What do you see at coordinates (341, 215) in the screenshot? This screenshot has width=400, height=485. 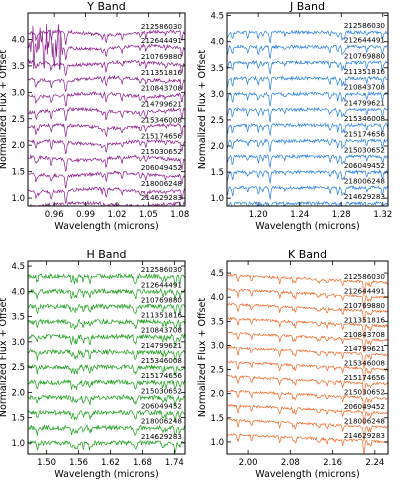 I see `x-tick-label: 1.28` at bounding box center [341, 215].